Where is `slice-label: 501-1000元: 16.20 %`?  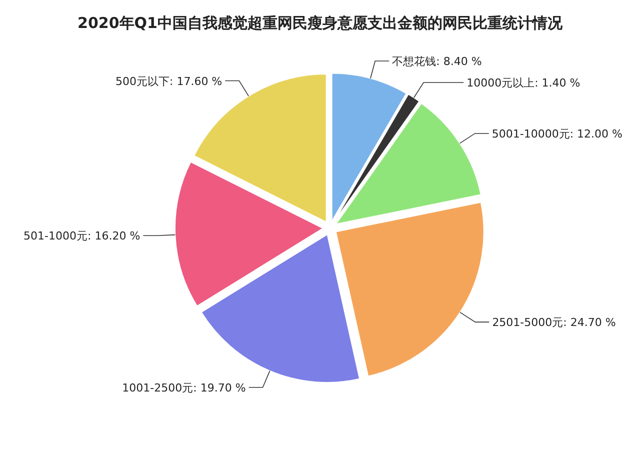 slice-label: 501-1000元: 16.20 % is located at coordinates (82, 236).